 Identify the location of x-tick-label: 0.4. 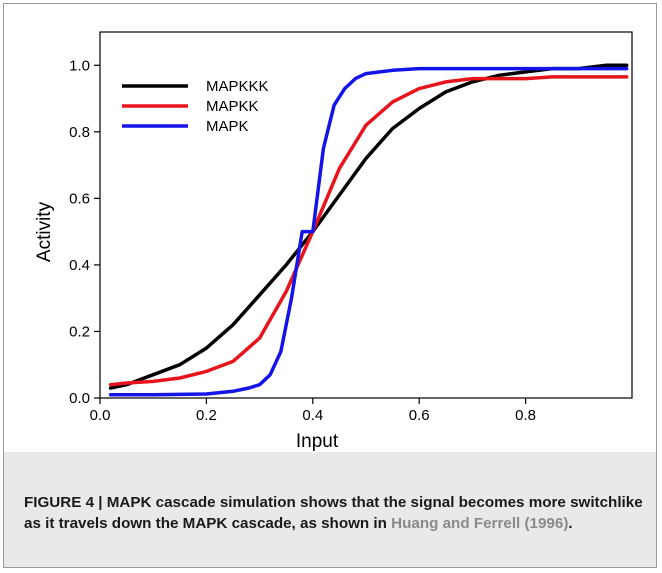
(312, 415).